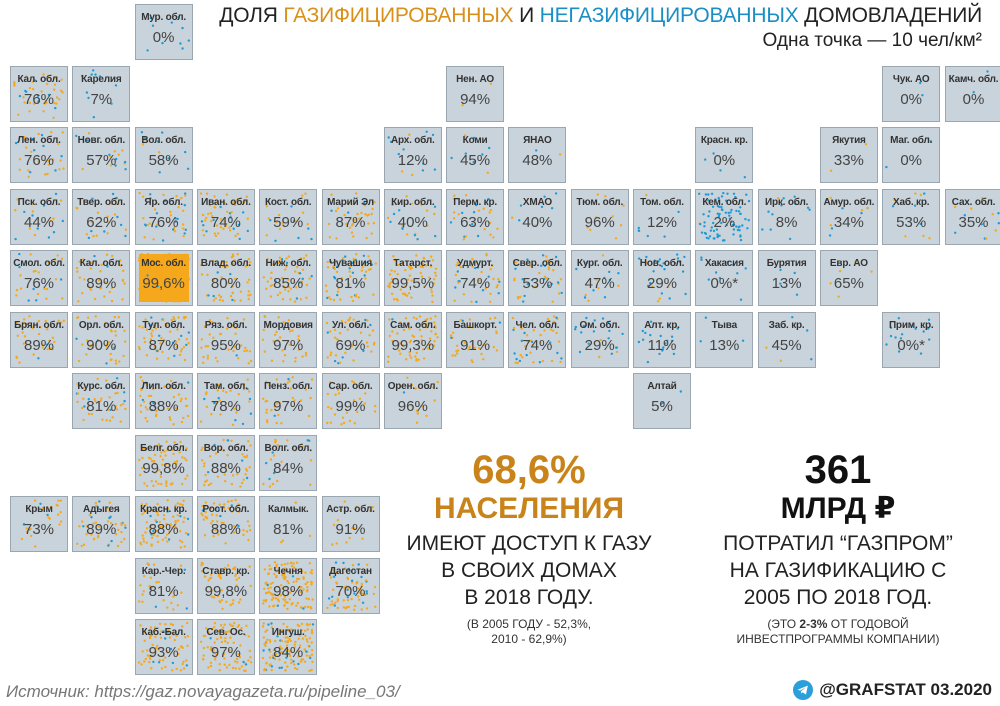 This screenshot has width=1000, height=706. Describe the element at coordinates (529, 639) in the screenshot. I see `note-line: 2010 - 62,9%)` at that location.